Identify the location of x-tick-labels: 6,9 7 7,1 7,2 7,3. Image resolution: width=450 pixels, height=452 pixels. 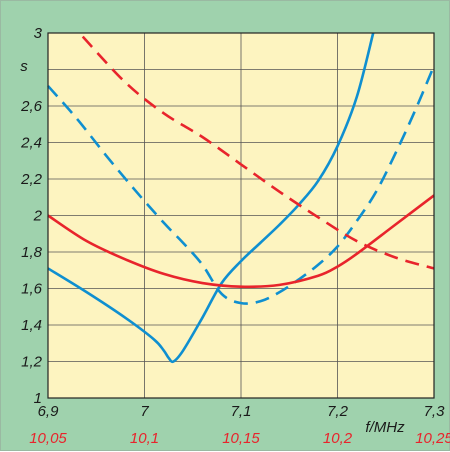
(242, 411).